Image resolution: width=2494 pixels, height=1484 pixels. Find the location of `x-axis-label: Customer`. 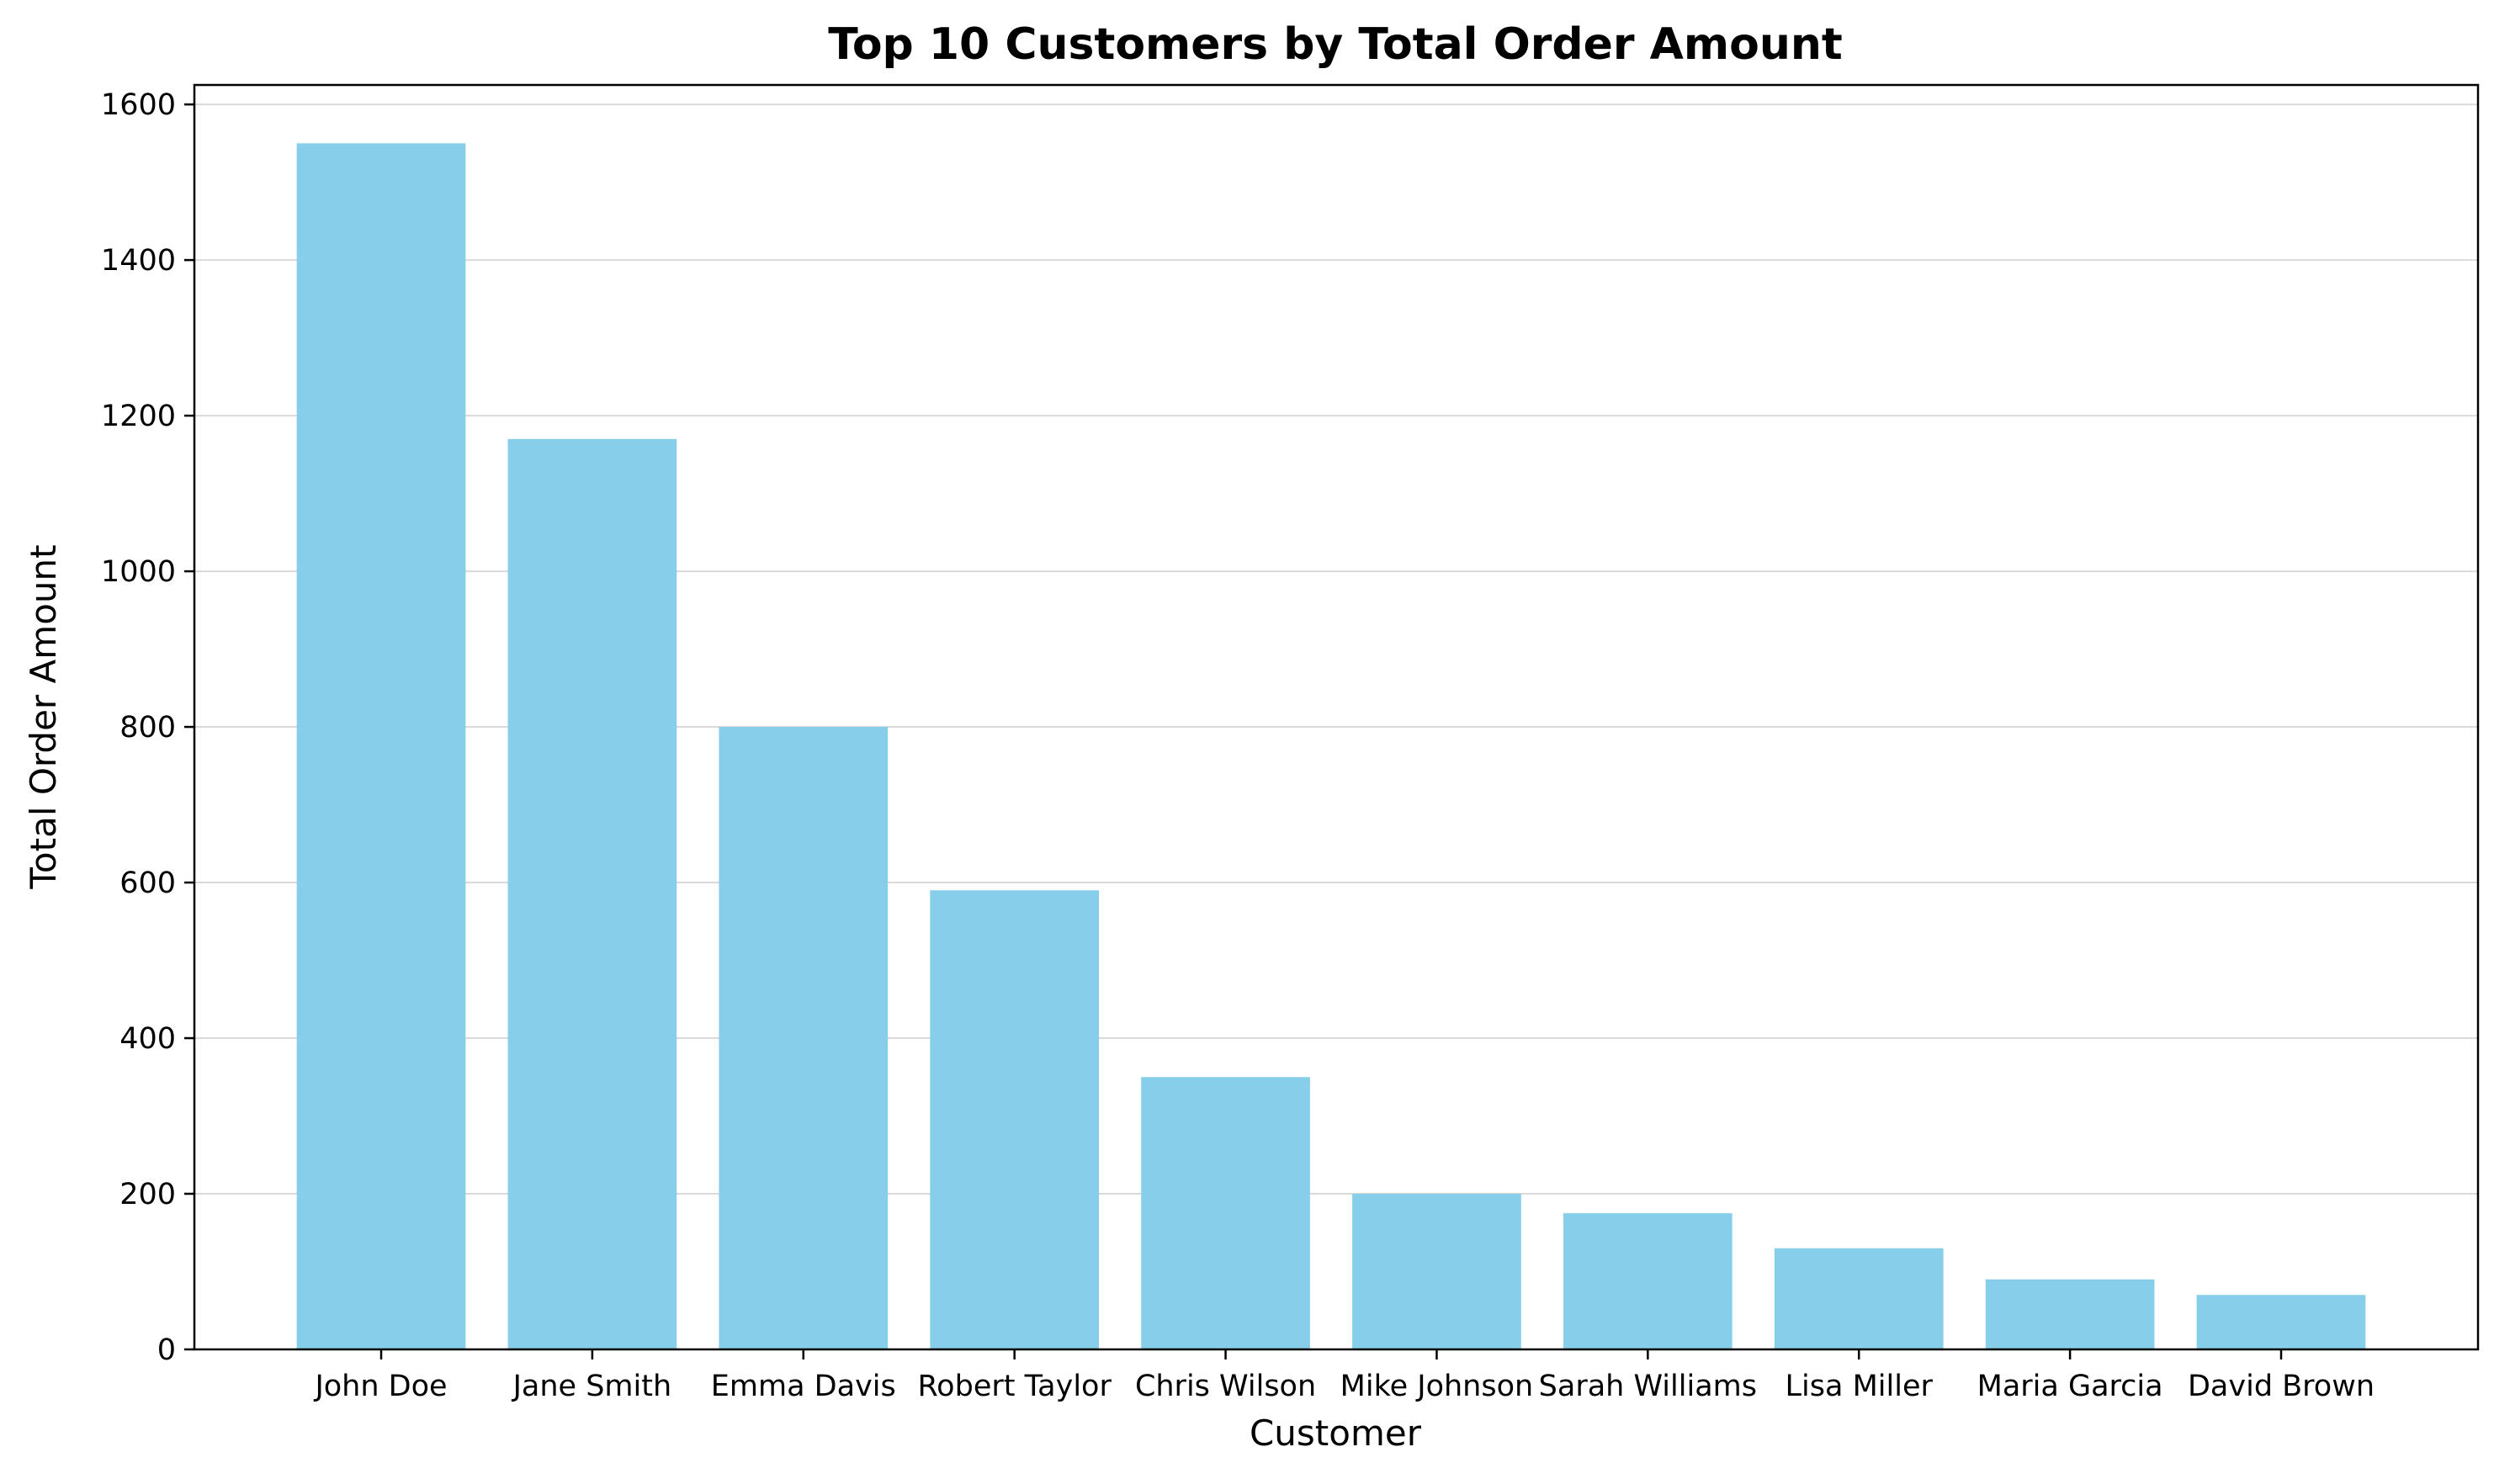

x-axis-label: Customer is located at coordinates (1336, 1433).